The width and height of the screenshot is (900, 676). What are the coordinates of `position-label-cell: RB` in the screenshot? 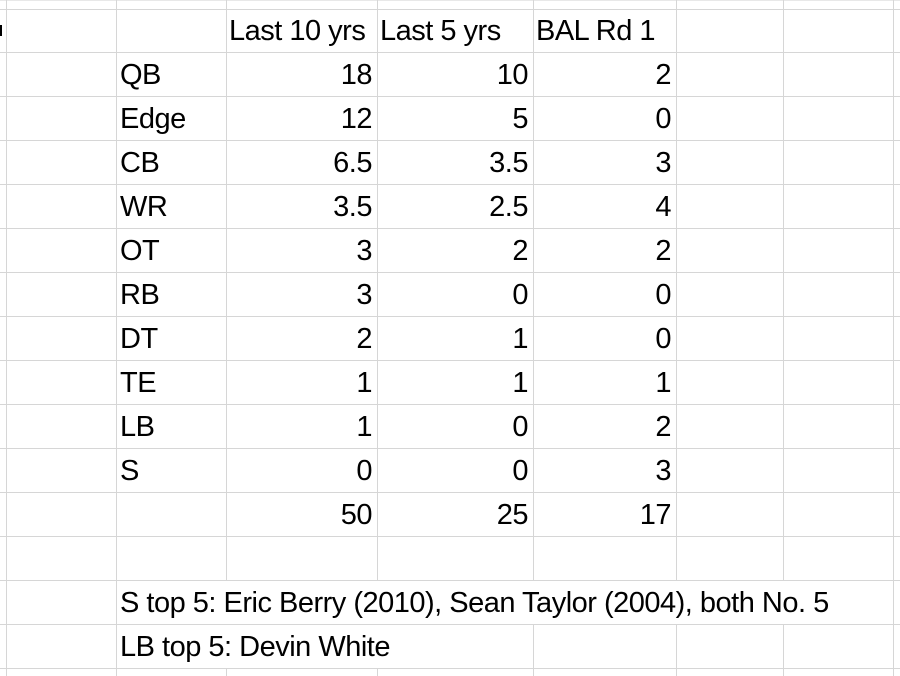 It's located at (140, 295).